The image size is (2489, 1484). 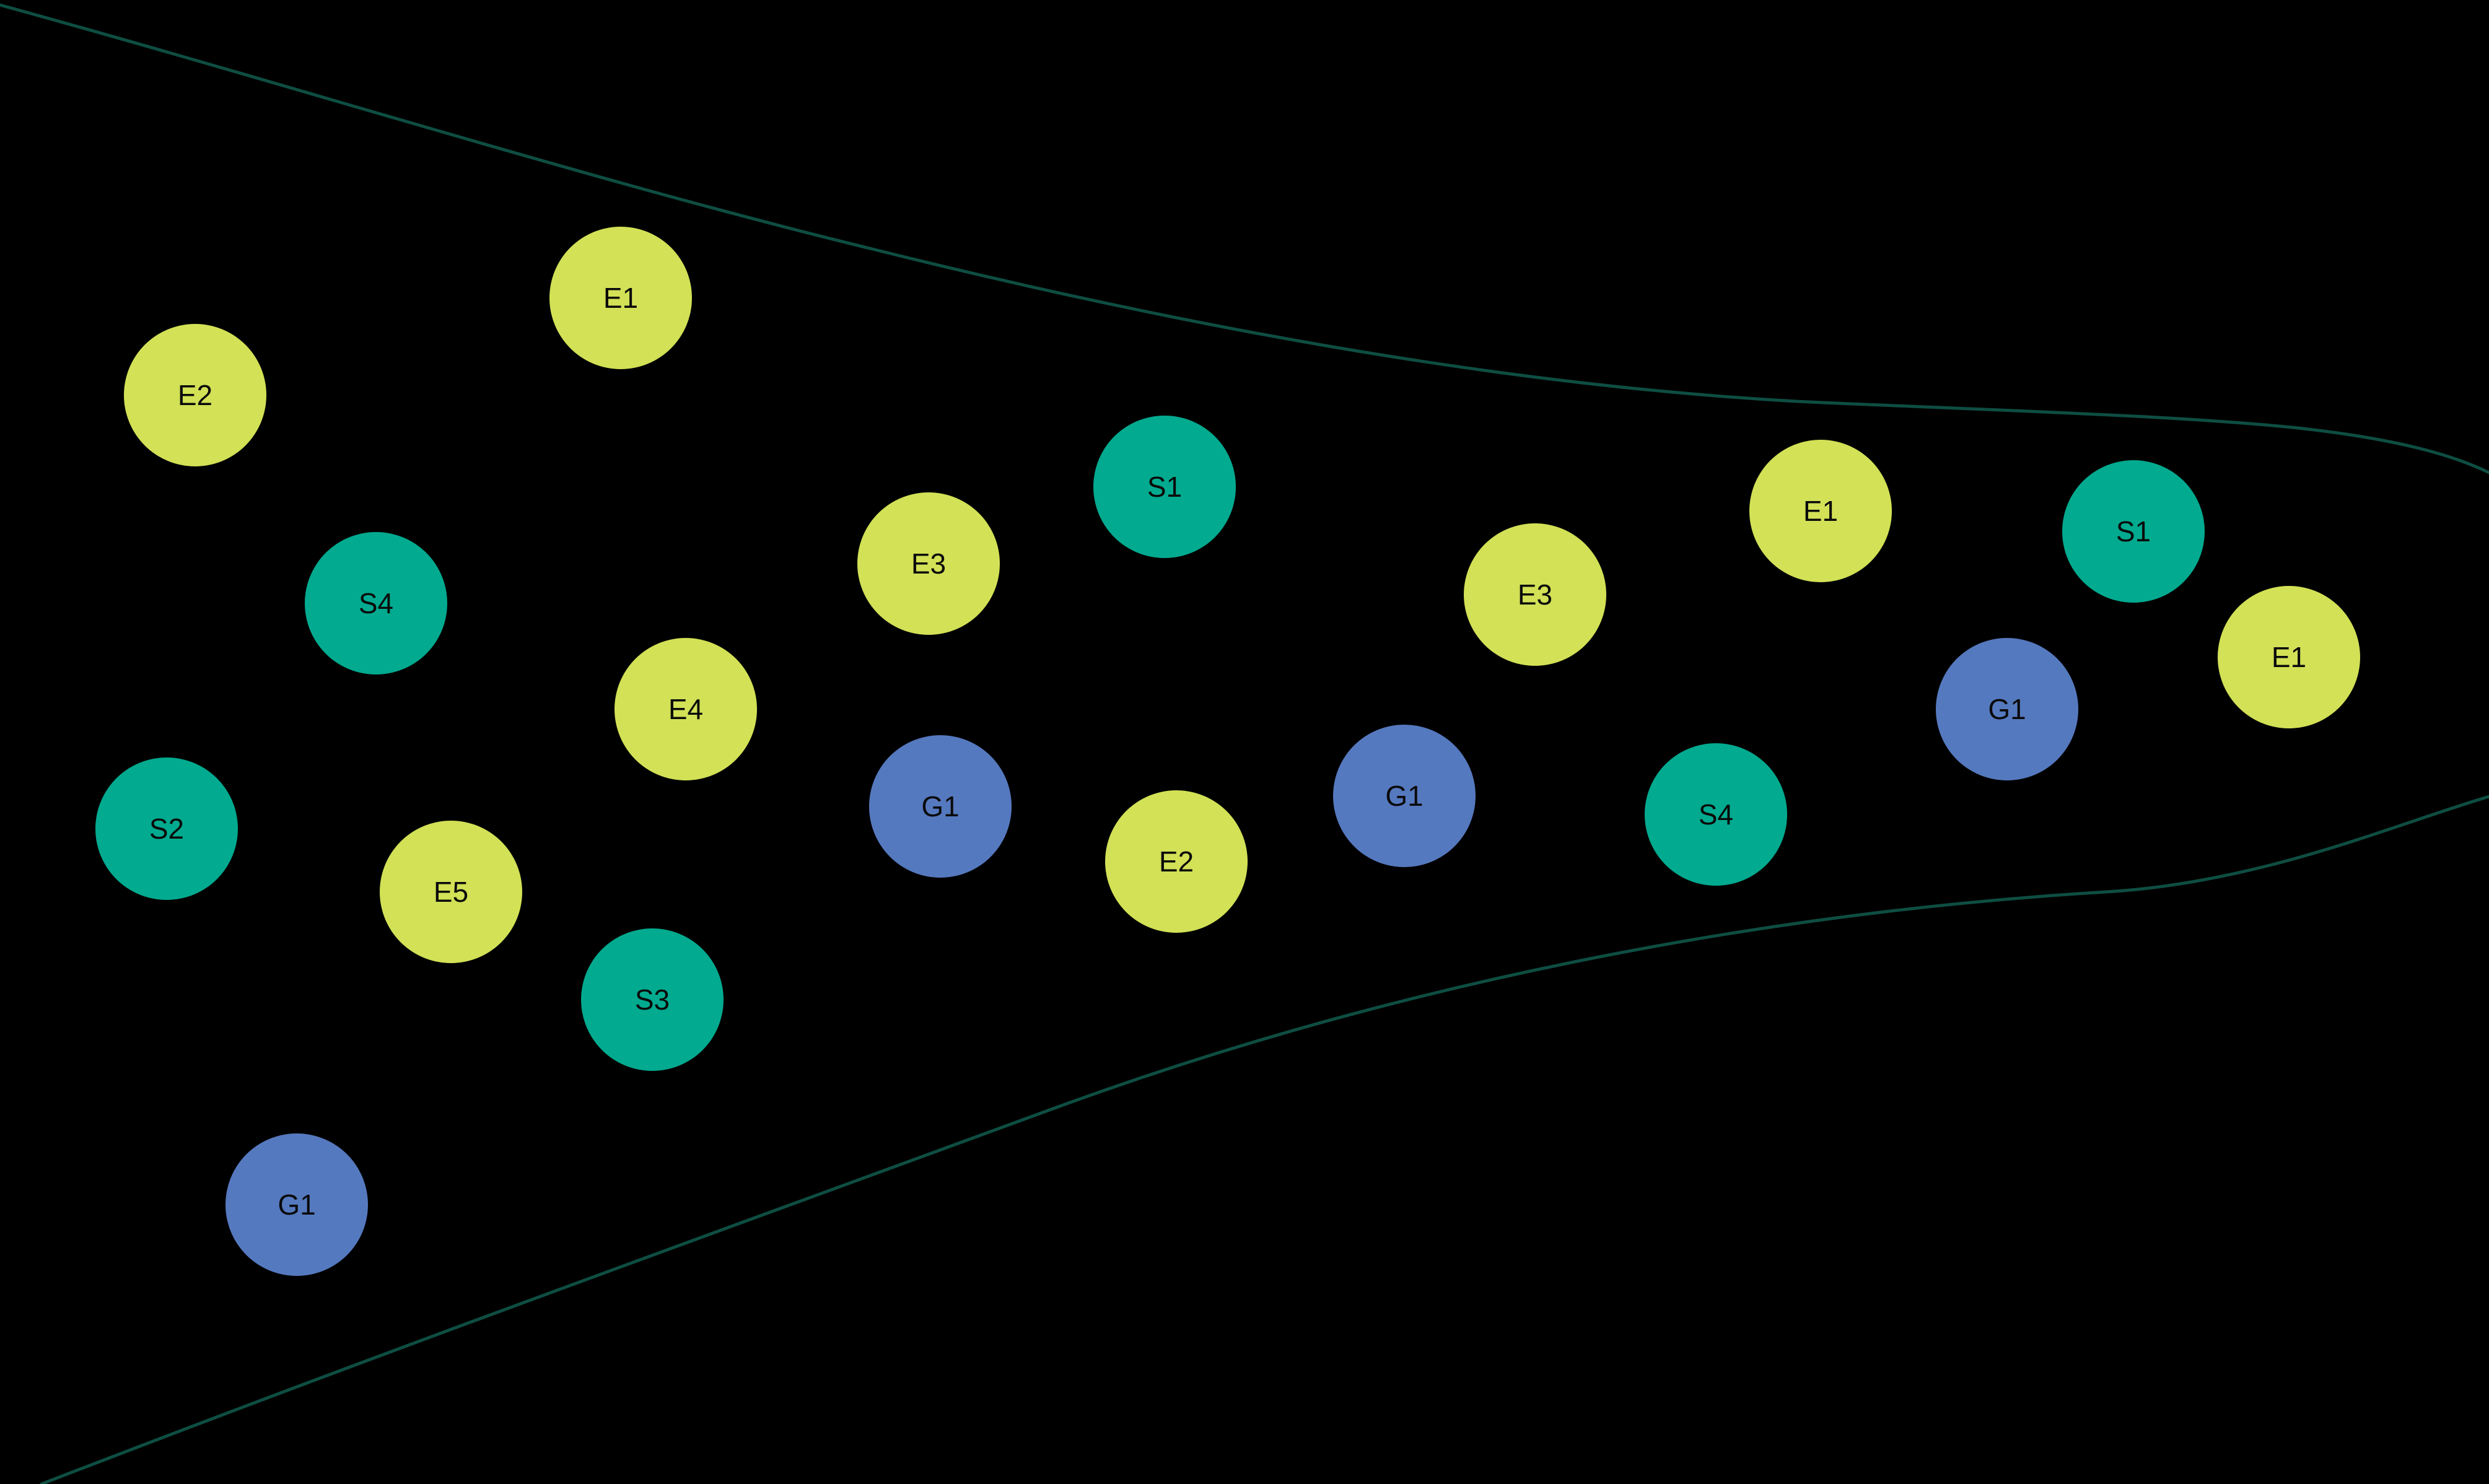 I want to click on graph-node: S2, so click(x=166, y=828).